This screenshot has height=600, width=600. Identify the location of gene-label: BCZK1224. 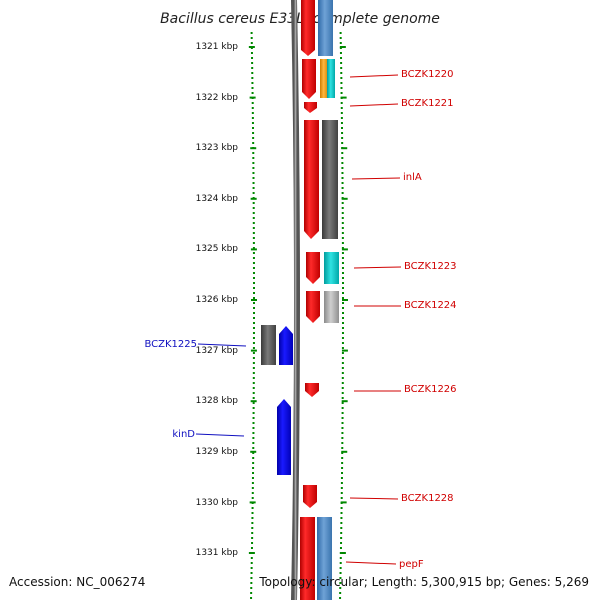
(430, 305).